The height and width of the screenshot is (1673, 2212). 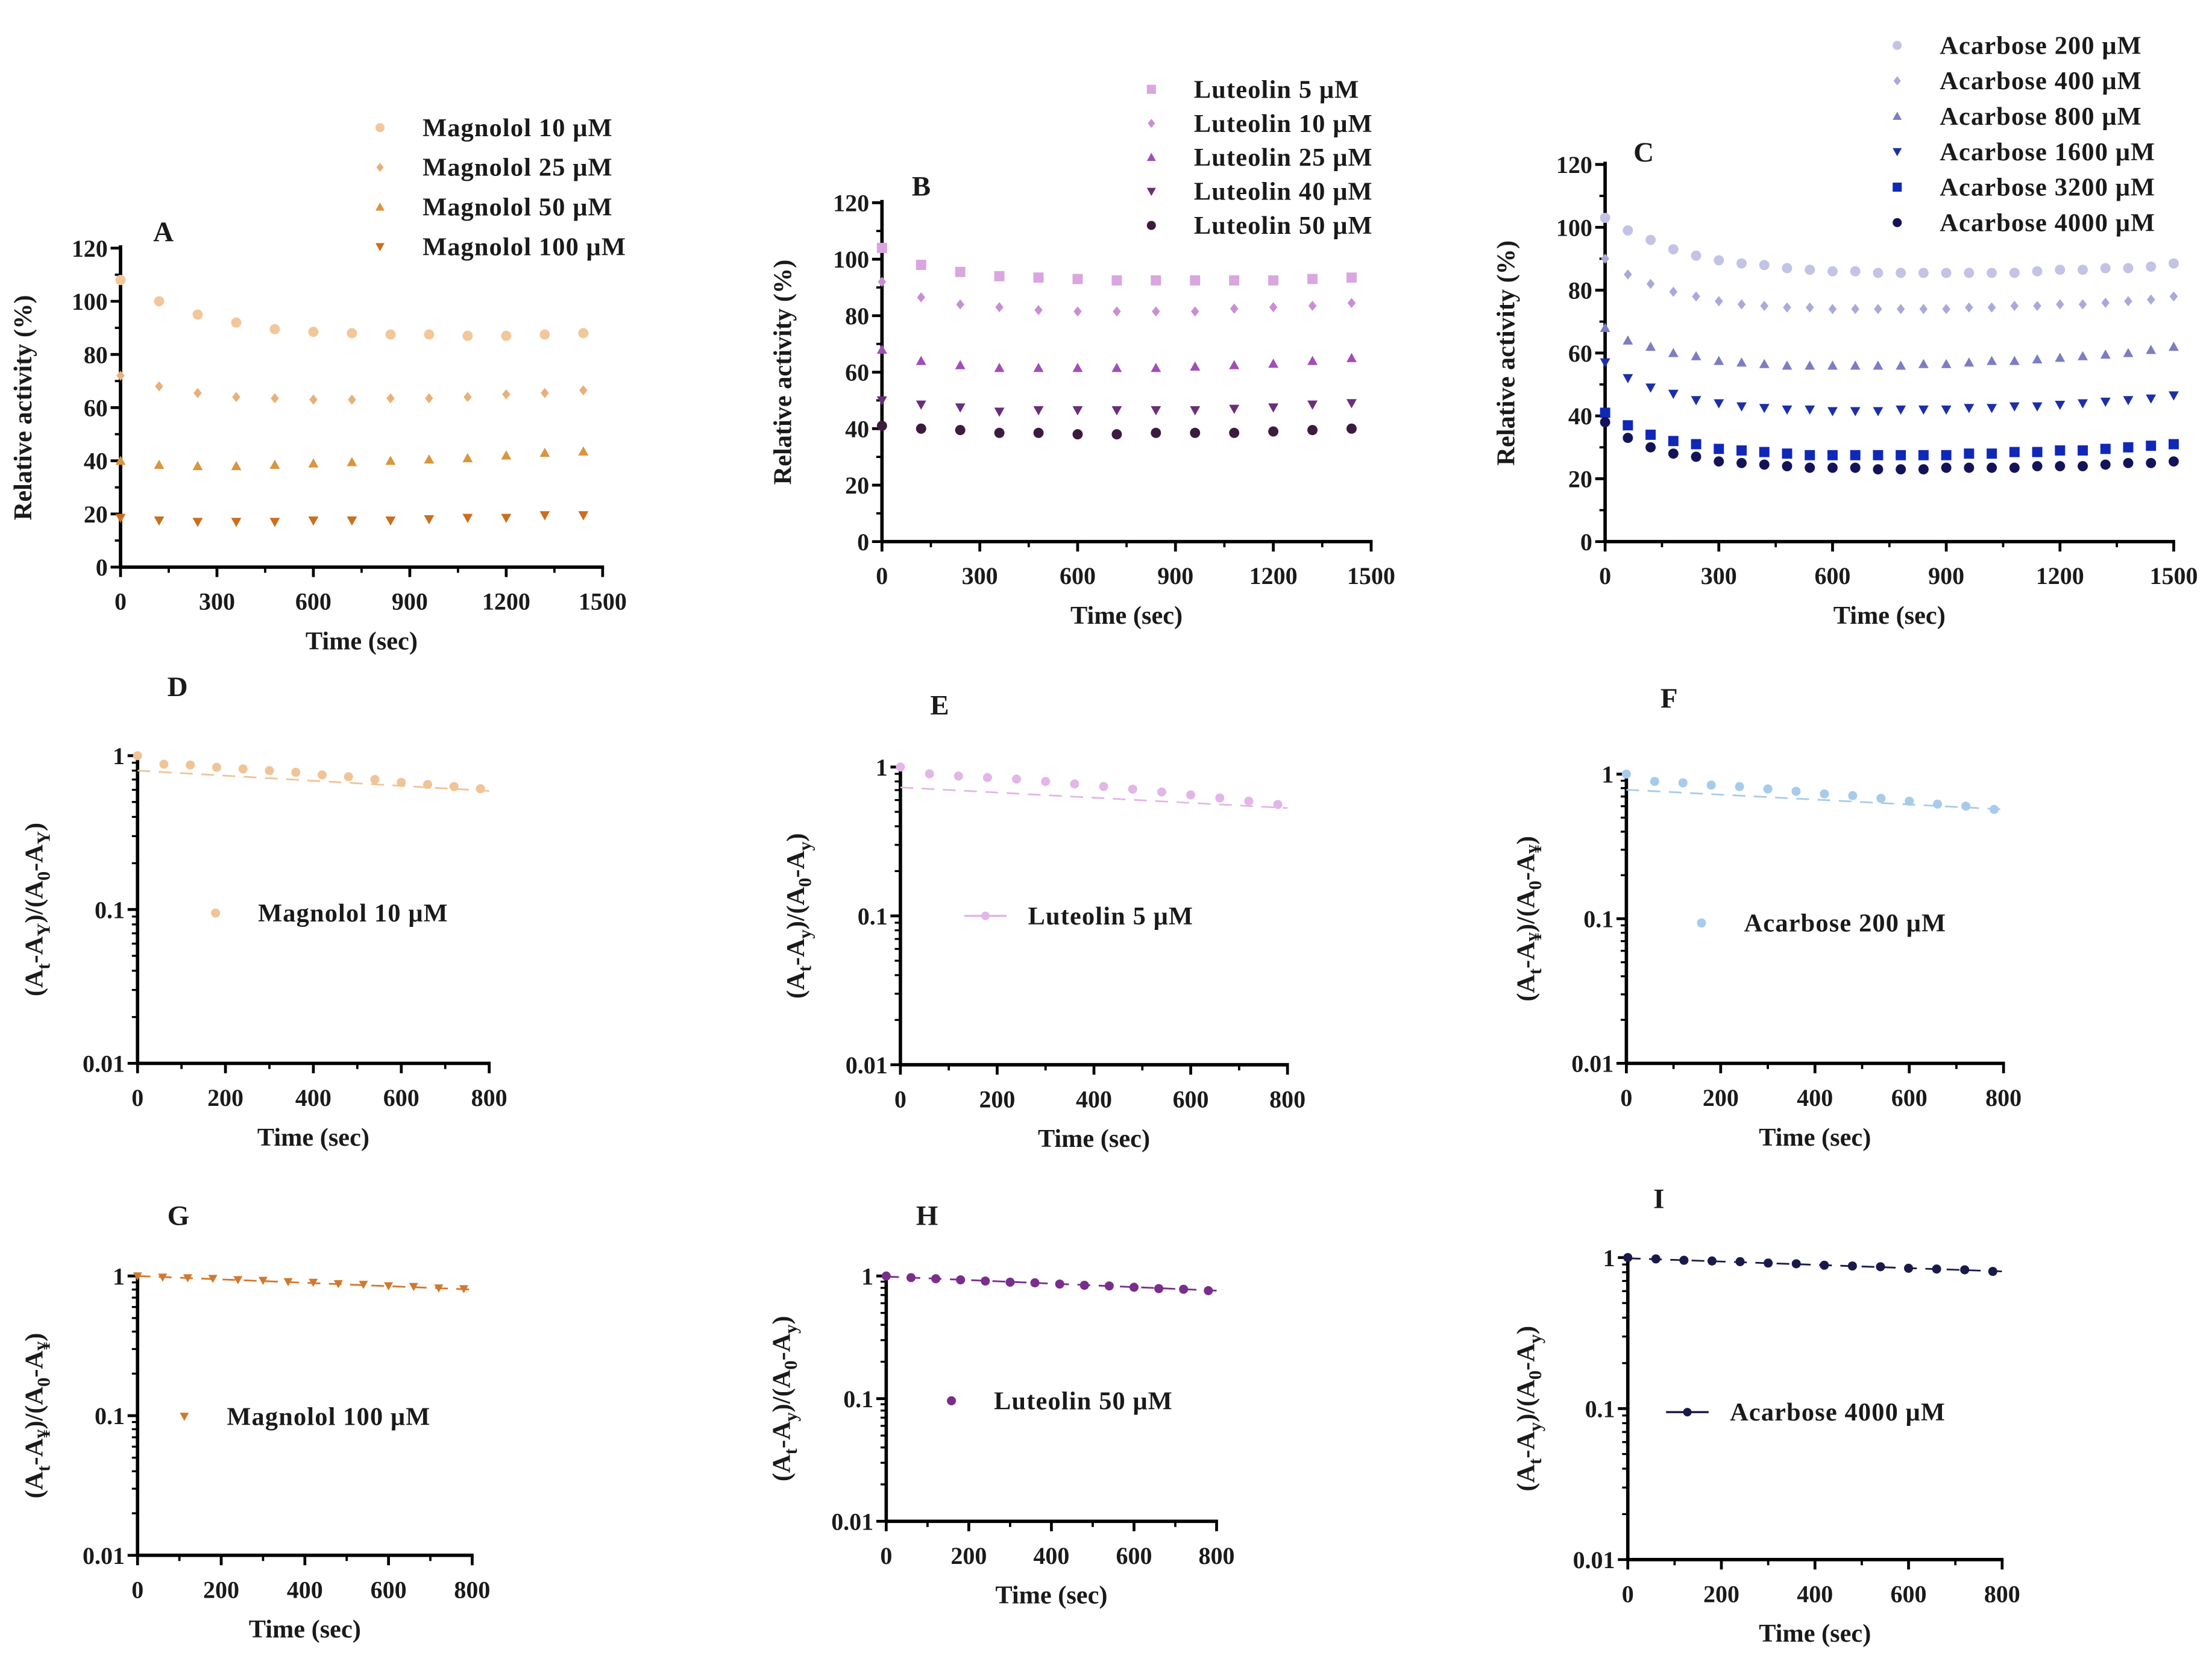 I want to click on y-label-subscript: 0, so click(x=43, y=1382).